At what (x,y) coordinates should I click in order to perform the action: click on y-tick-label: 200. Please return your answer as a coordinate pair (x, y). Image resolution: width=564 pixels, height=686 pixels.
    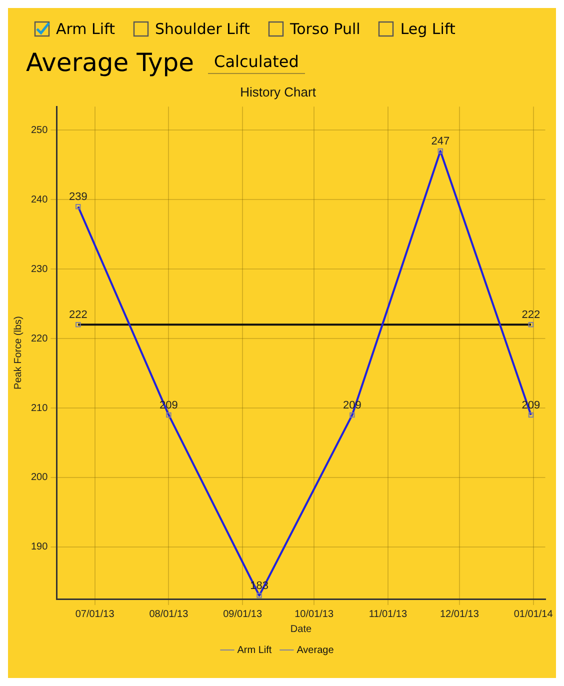
    Looking at the image, I should click on (39, 478).